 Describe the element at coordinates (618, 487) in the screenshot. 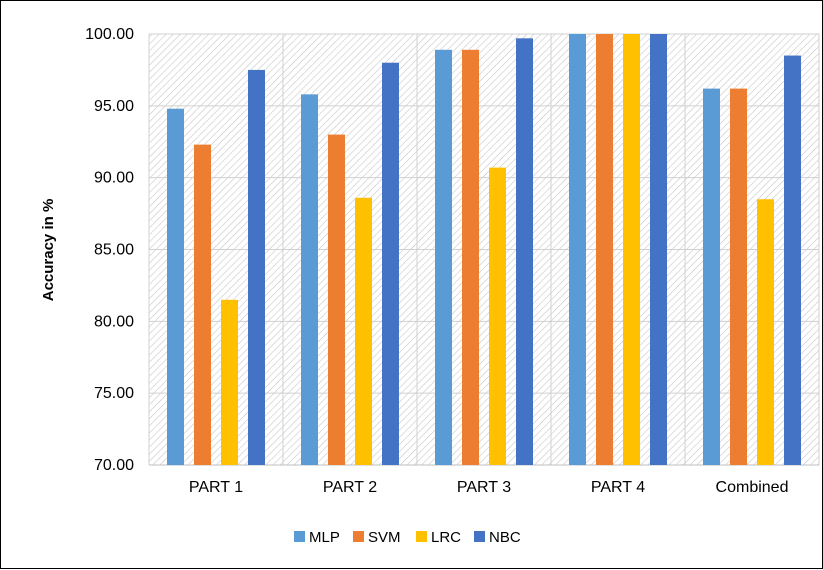

I see `x-tick-label: PART 4` at that location.